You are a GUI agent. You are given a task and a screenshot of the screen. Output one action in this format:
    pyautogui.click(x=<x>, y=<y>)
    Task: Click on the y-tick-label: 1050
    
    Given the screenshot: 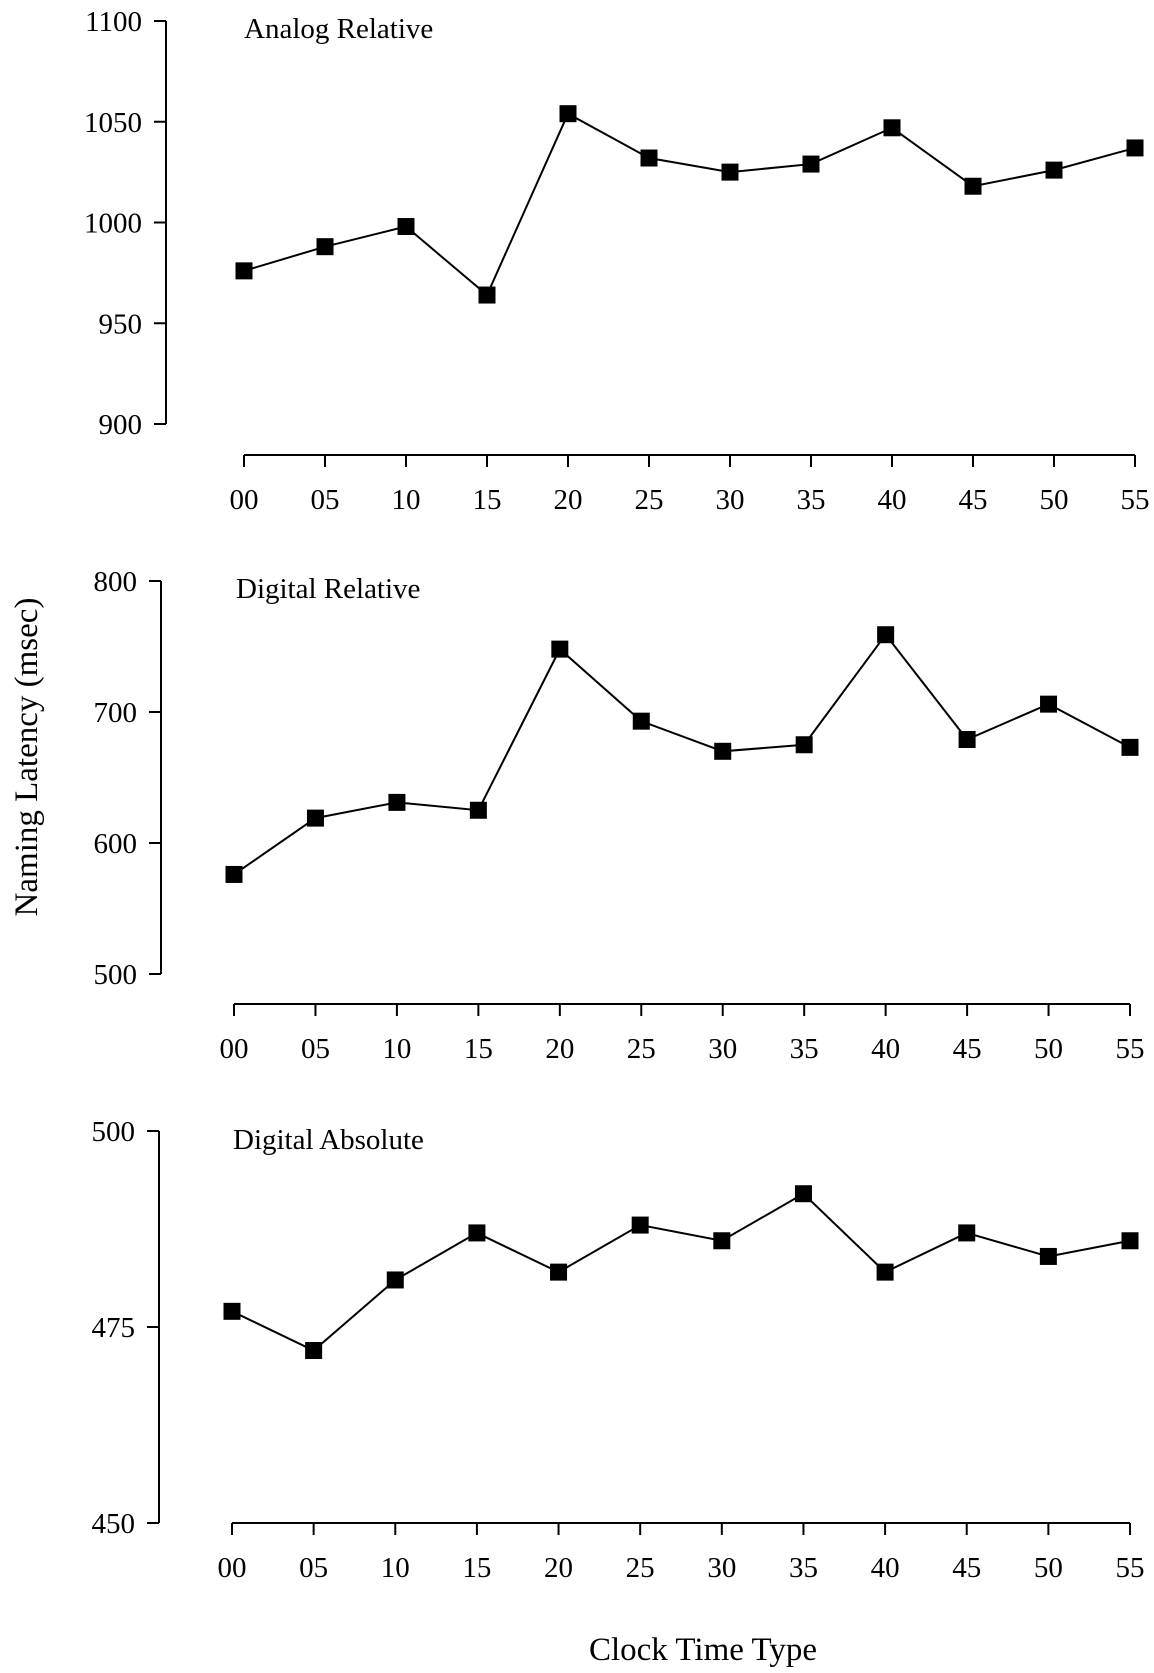 What is the action you would take?
    pyautogui.click(x=113, y=123)
    